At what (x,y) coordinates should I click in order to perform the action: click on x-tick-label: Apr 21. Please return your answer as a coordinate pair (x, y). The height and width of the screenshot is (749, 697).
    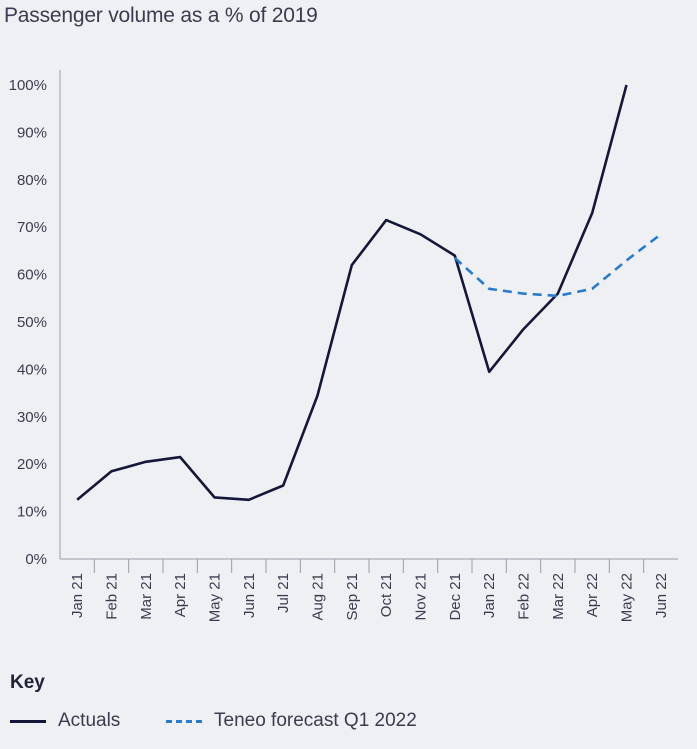
    Looking at the image, I should click on (180, 595).